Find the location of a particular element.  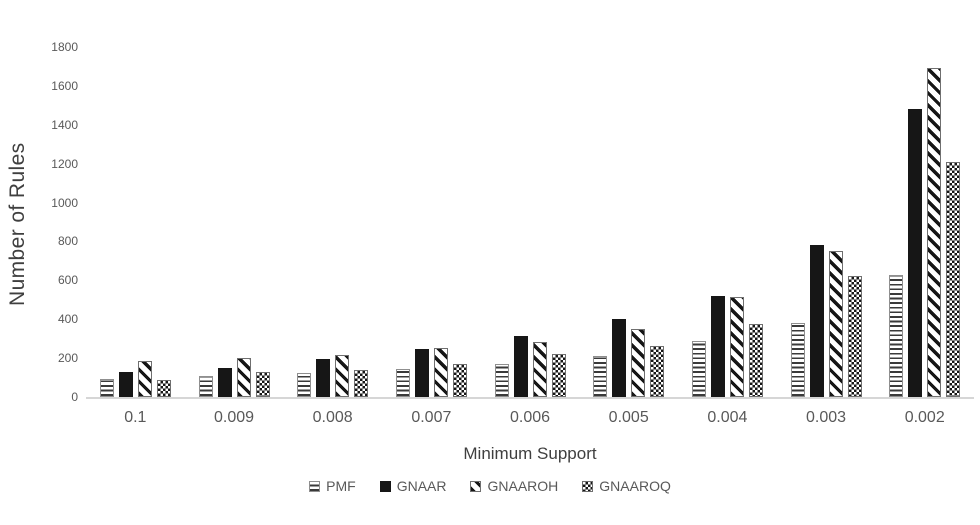

x-tick-label-0.008: 0.008 is located at coordinates (332, 417).